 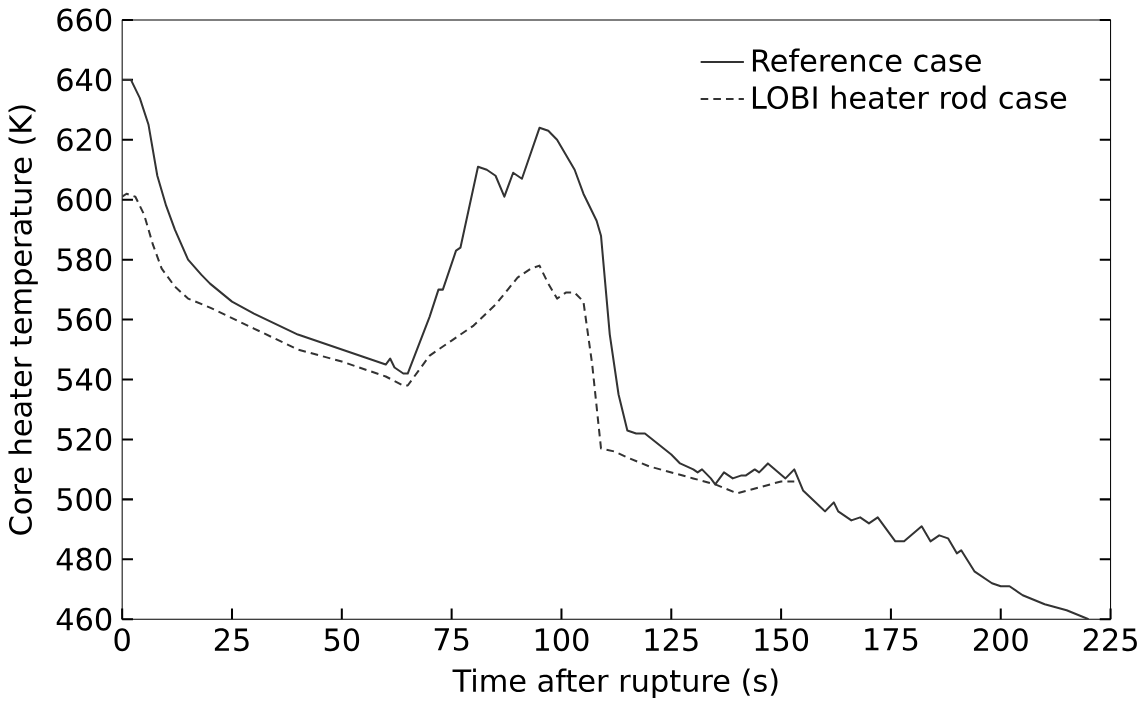 What do you see at coordinates (866, 60) in the screenshot?
I see `legend-label: Reference case` at bounding box center [866, 60].